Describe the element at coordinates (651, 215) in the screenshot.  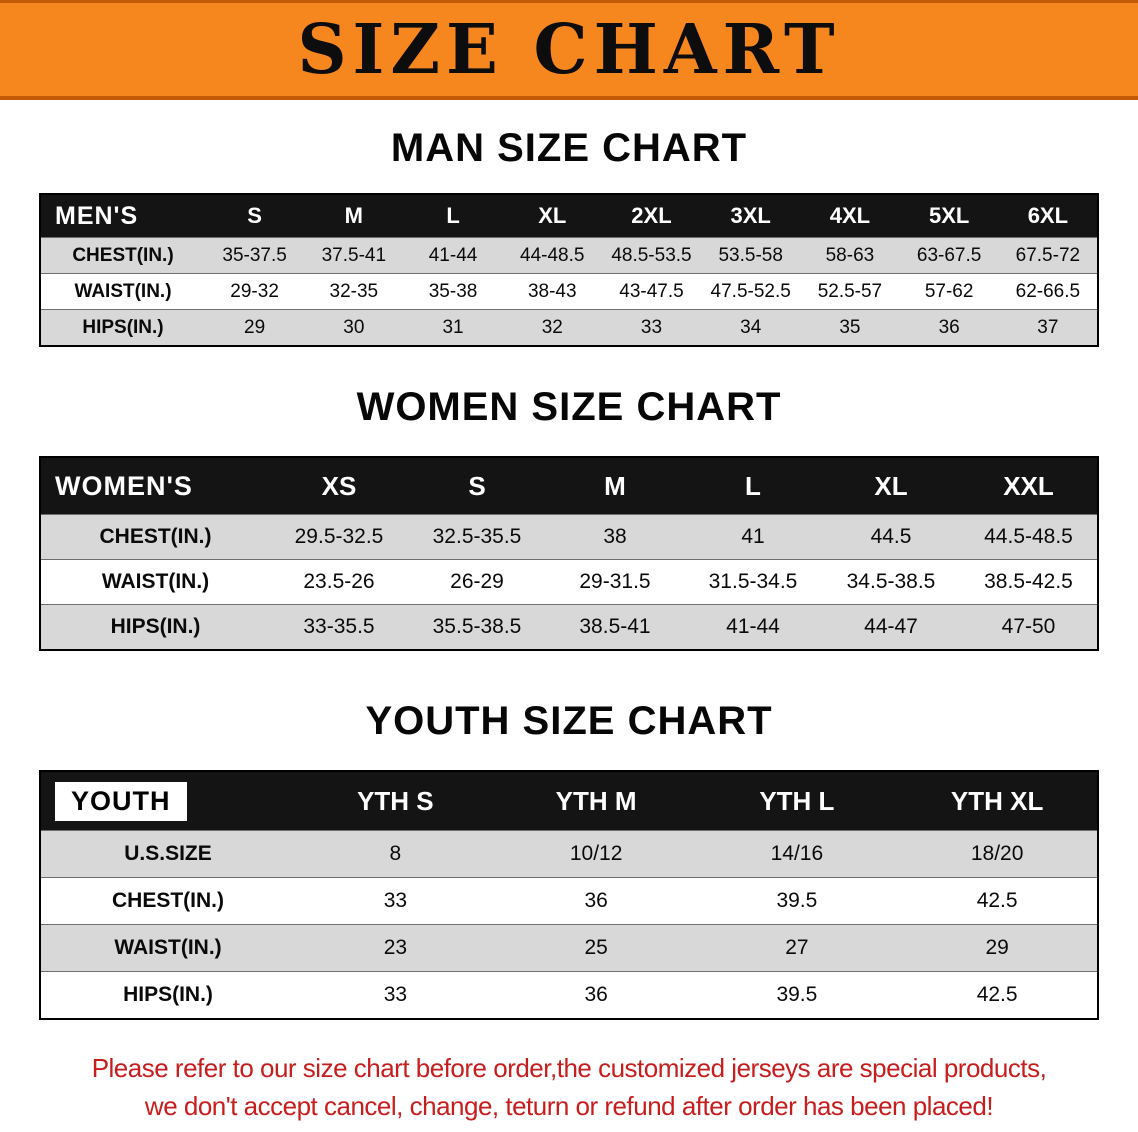
I see `header-label: 2XL` at that location.